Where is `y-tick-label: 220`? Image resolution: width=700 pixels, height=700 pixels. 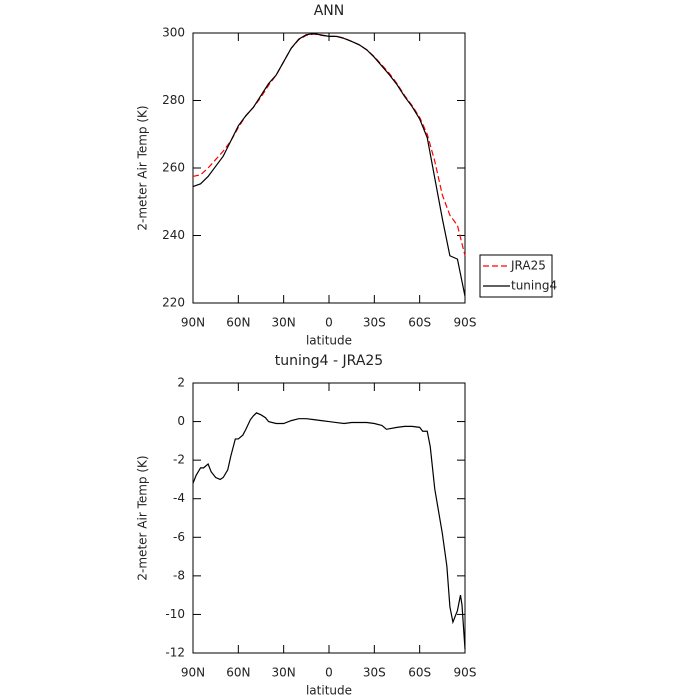 y-tick-label: 220 is located at coordinates (173, 303).